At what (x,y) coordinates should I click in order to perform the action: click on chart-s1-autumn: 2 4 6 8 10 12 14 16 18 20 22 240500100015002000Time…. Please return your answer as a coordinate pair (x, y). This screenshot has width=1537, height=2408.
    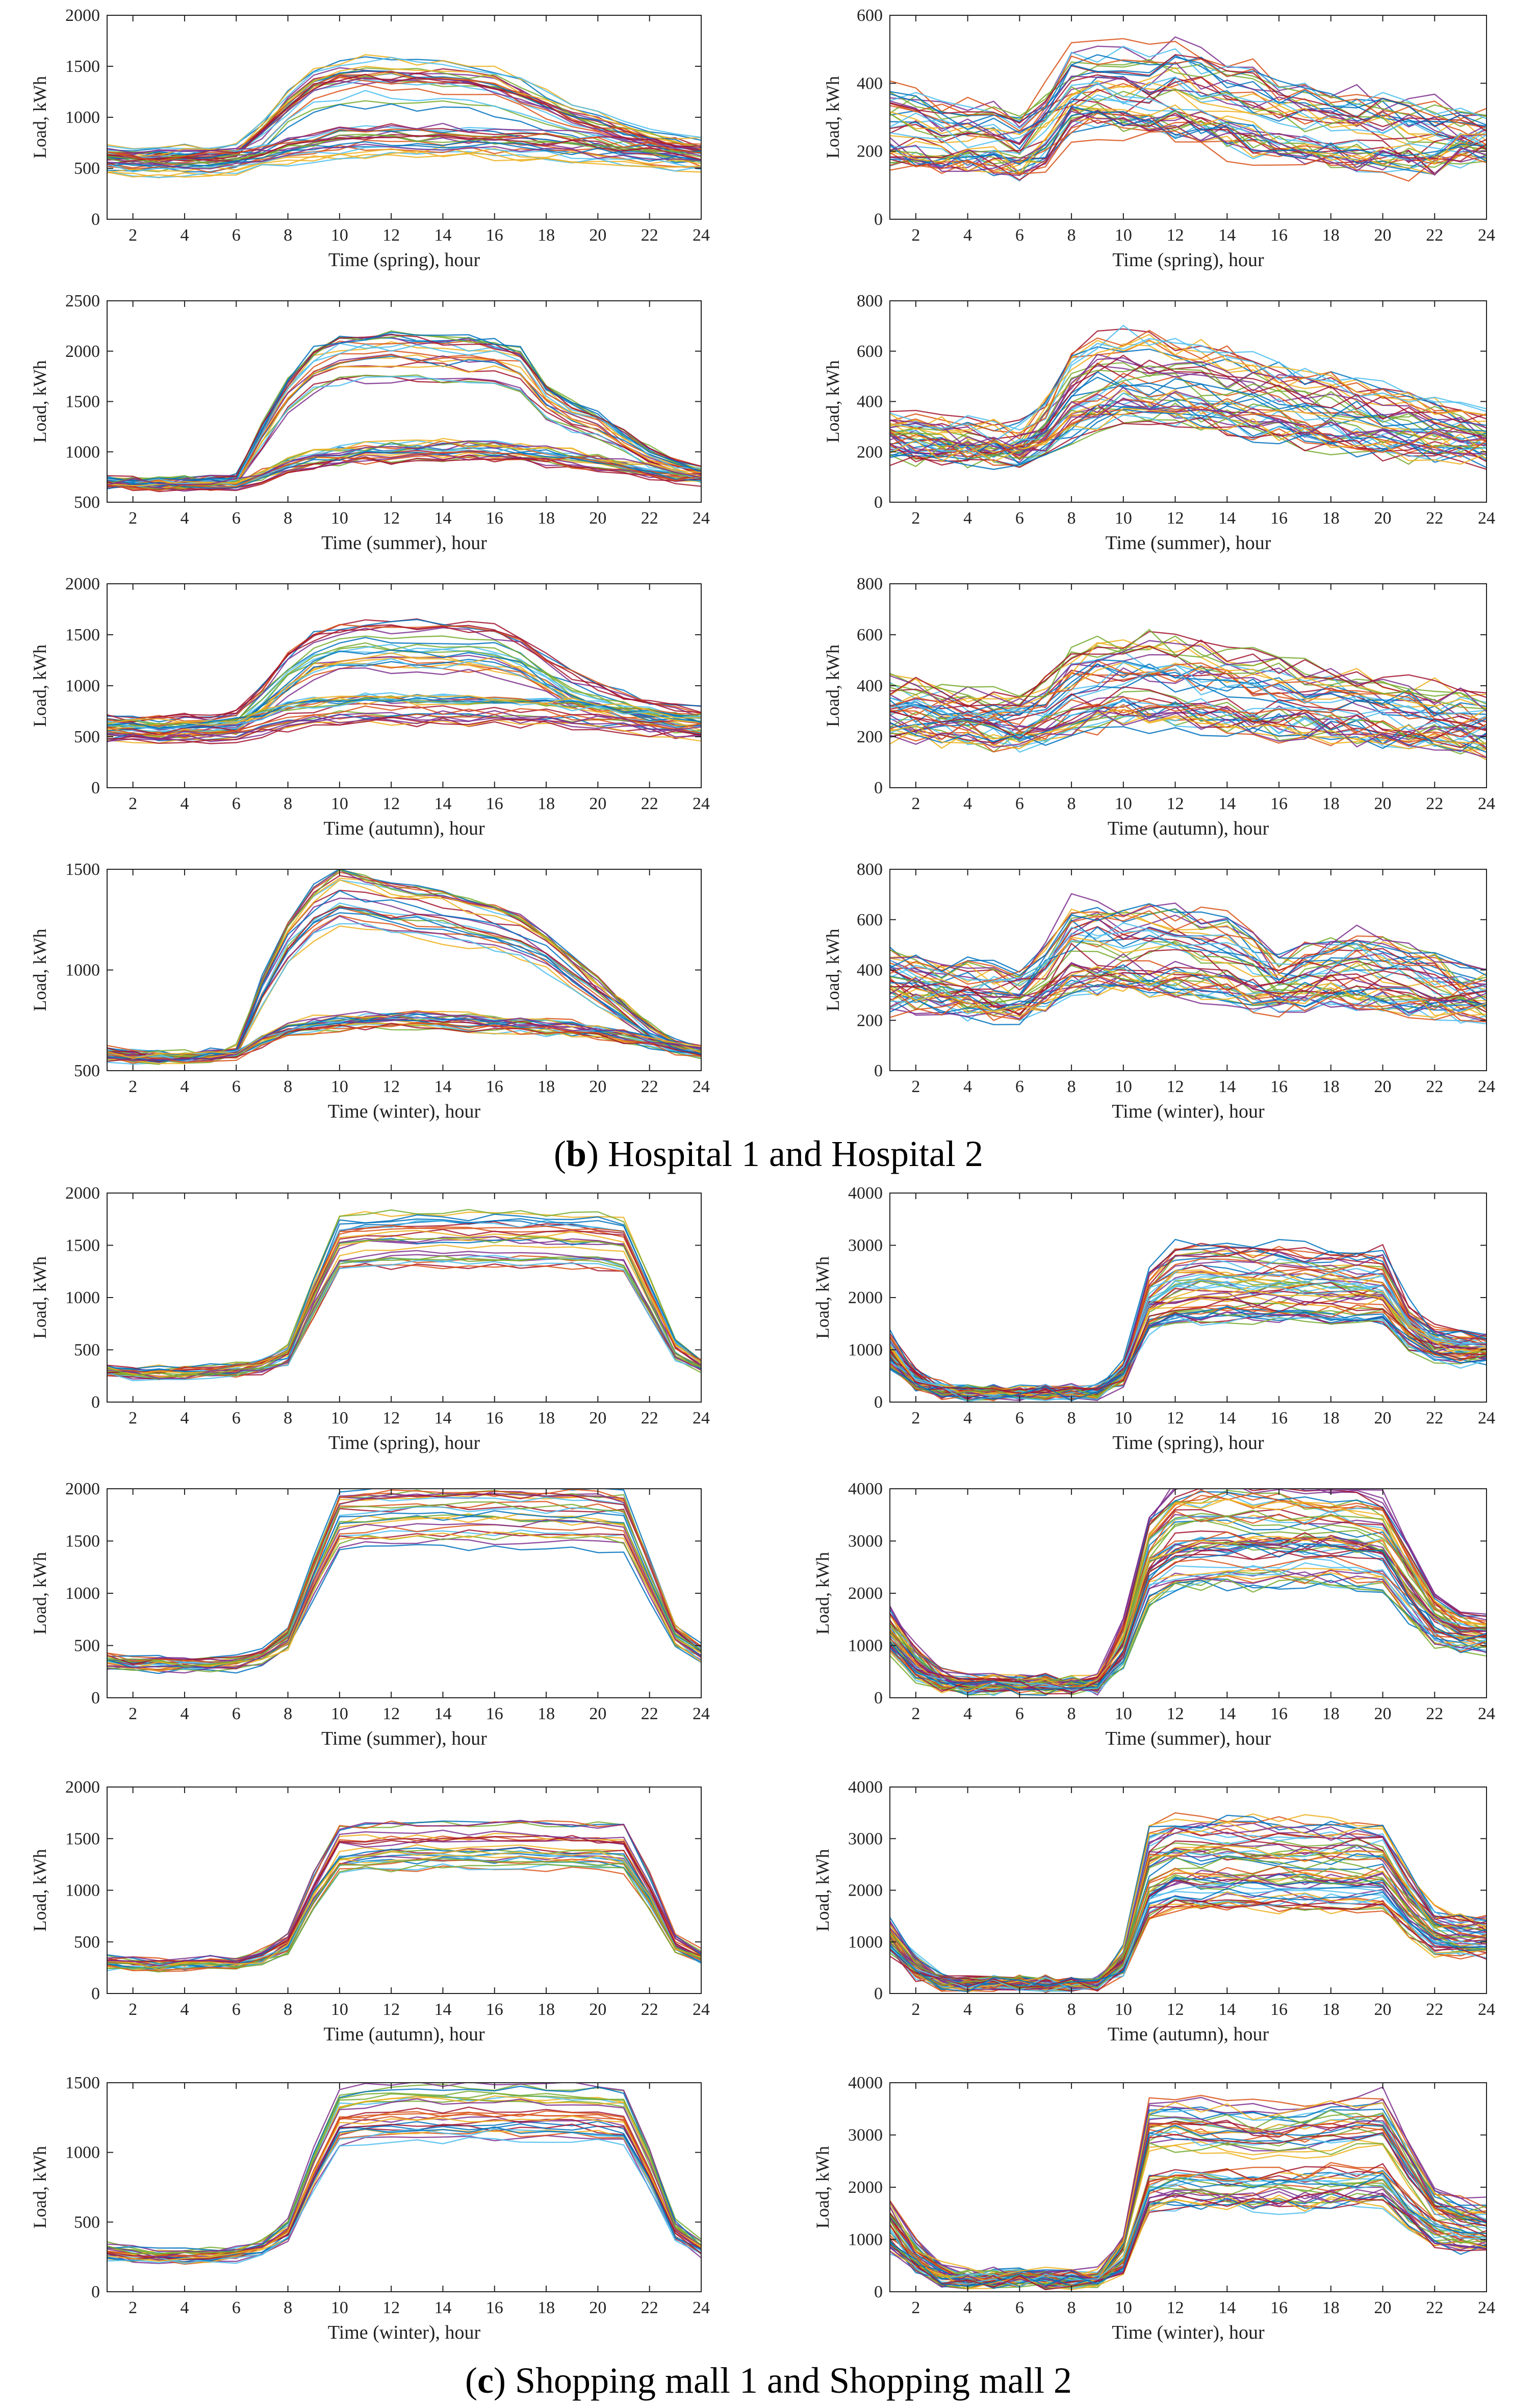
    Looking at the image, I should click on (370, 1911).